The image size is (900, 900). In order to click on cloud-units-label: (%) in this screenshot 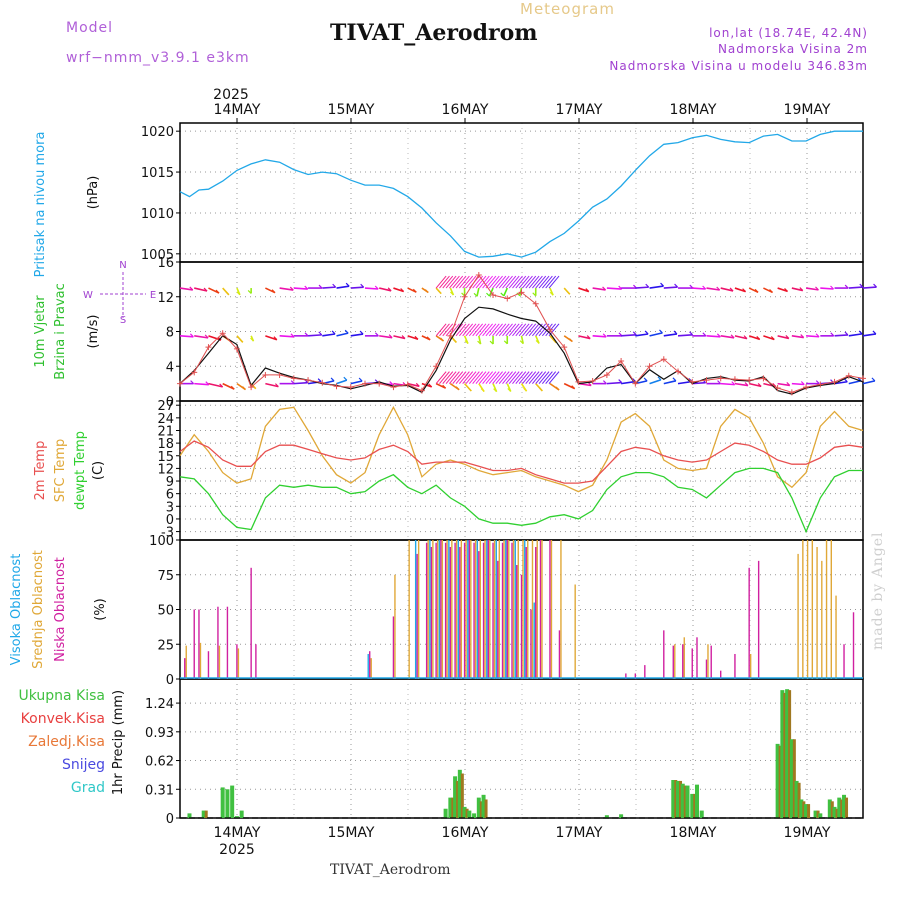, I will do `click(100, 609)`.